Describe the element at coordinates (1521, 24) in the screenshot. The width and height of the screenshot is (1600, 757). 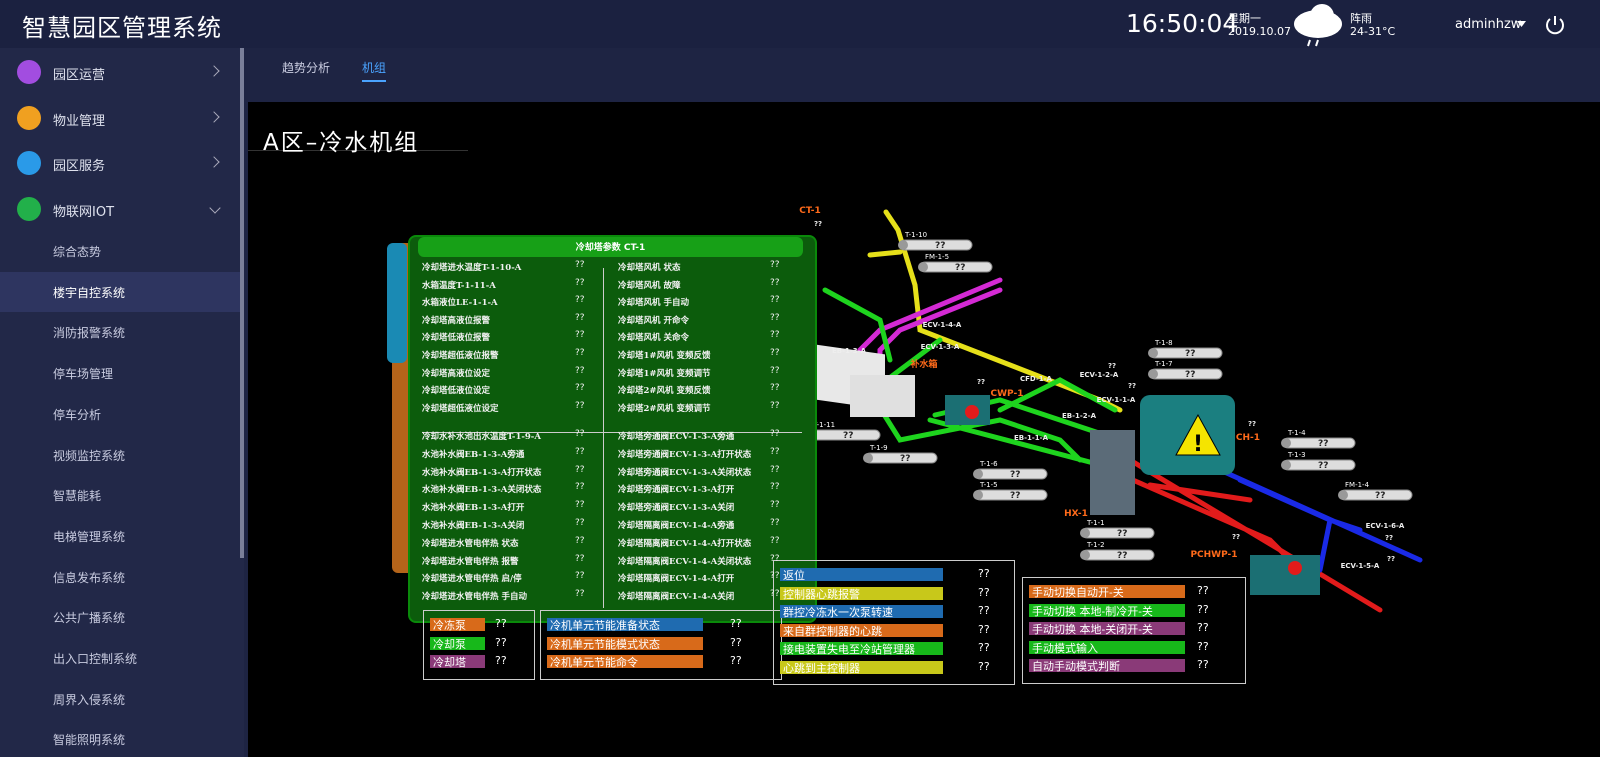
I see `user-caret` at that location.